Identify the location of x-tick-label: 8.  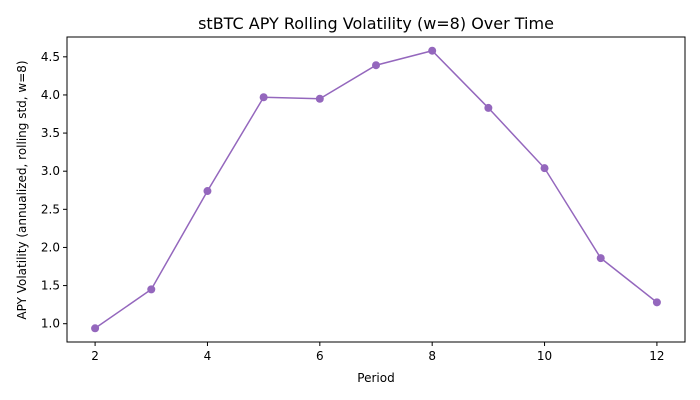
(432, 356).